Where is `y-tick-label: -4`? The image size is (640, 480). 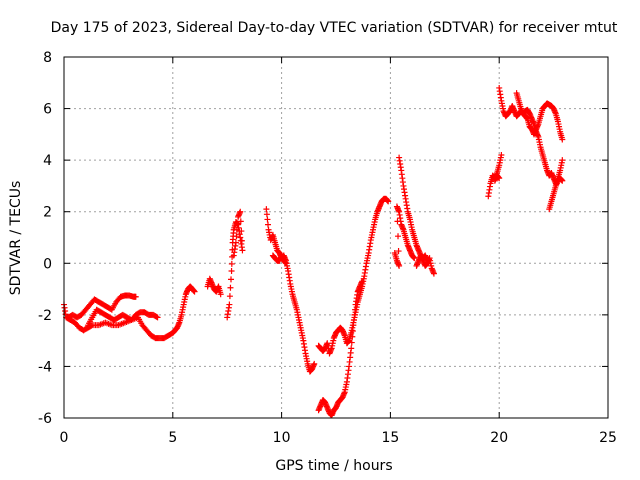
y-tick-label: -4 is located at coordinates (45, 367).